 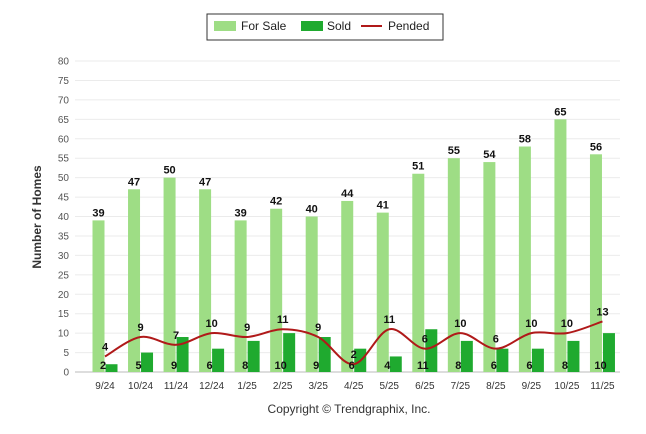 What do you see at coordinates (134, 182) in the screenshot?
I see `label-for-sale-10-24: 47` at bounding box center [134, 182].